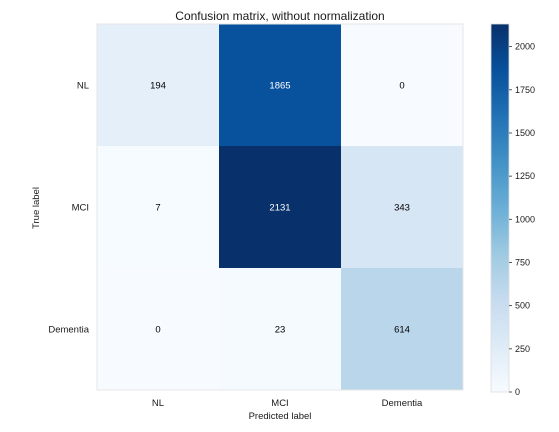  Describe the element at coordinates (525, 133) in the screenshot. I see `colorbar-tick-label: 1500` at that location.